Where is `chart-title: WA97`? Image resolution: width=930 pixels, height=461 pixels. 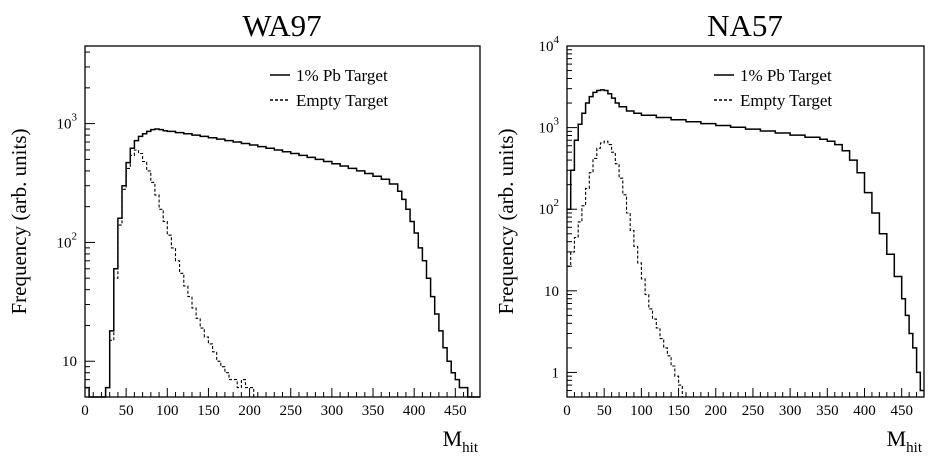
chart-title: WA97 is located at coordinates (281, 25).